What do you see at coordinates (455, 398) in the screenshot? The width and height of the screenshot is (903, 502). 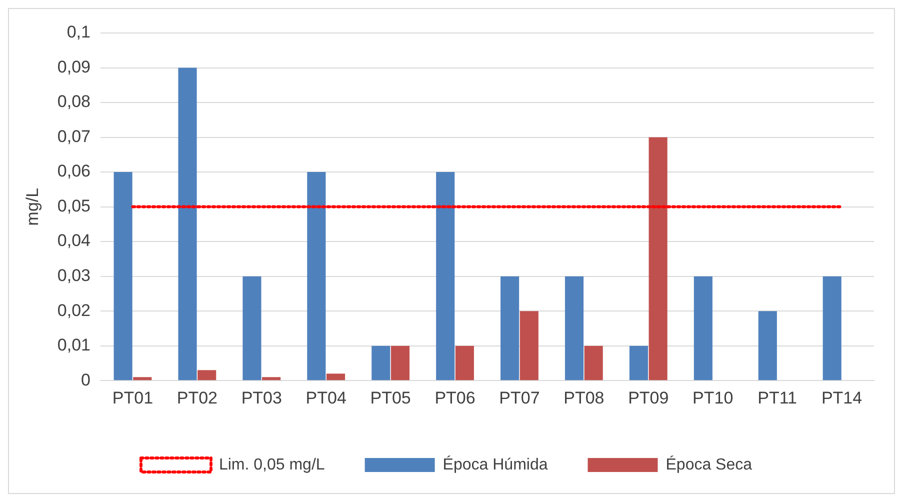 I see `x-tick-label: PT06` at bounding box center [455, 398].